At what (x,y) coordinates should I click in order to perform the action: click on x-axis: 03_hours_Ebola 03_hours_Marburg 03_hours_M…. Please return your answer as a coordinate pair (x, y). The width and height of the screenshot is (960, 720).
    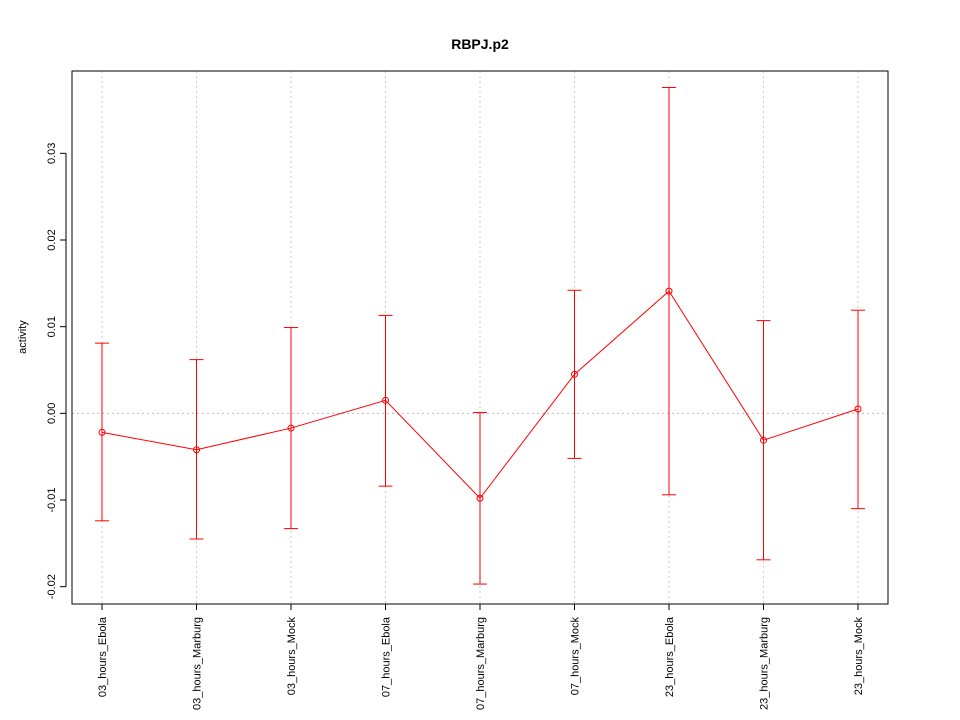
    Looking at the image, I should click on (481, 656).